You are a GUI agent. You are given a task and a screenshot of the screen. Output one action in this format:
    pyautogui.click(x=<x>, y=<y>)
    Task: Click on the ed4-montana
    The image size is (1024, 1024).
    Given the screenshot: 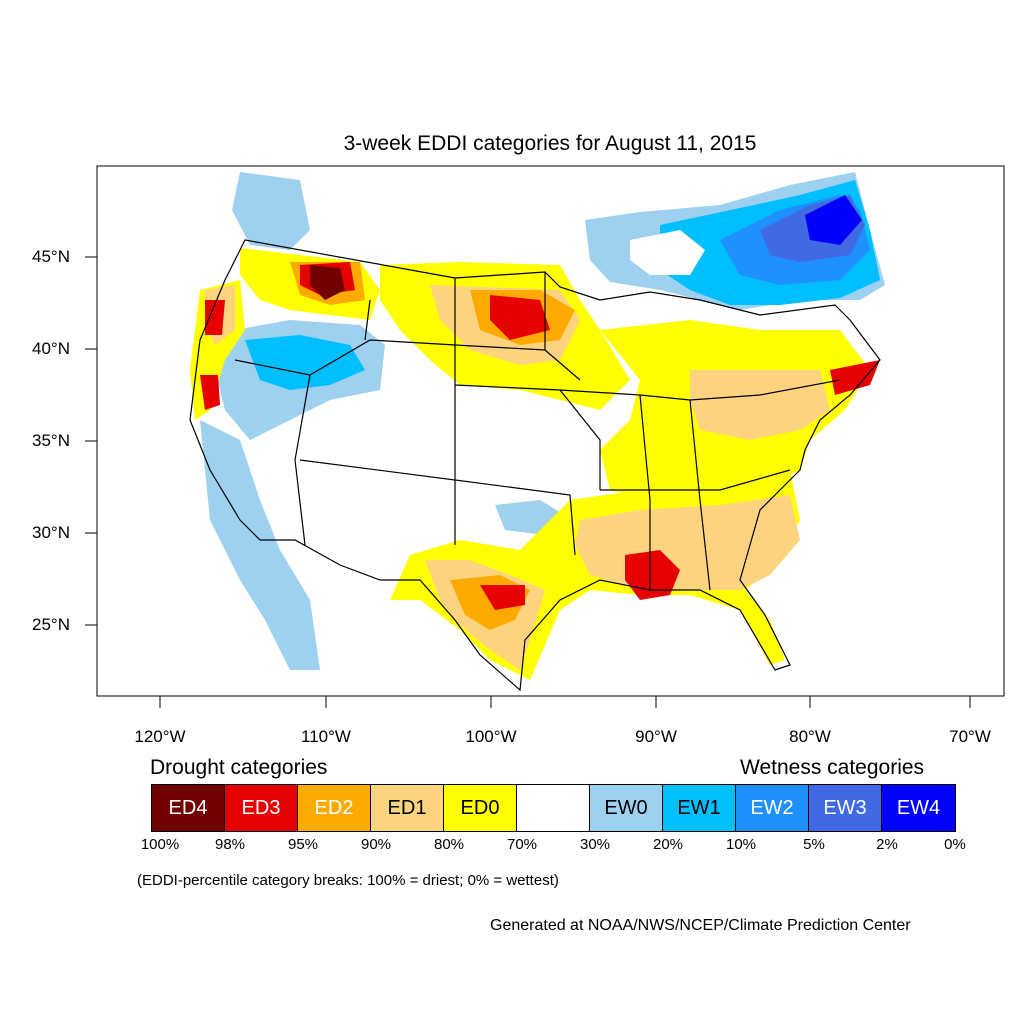 What is the action you would take?
    pyautogui.click(x=327, y=282)
    